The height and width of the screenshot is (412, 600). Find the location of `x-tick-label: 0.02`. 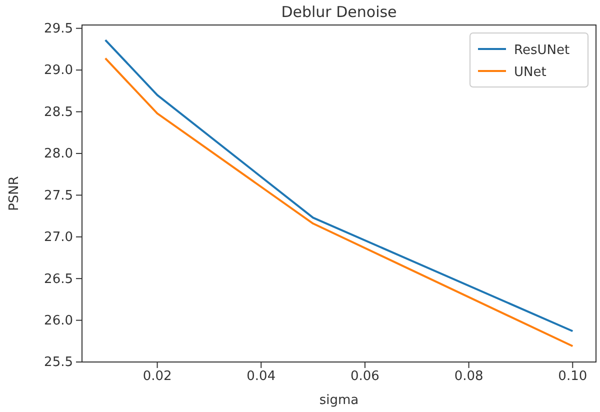

x-tick-label: 0.02 is located at coordinates (157, 376).